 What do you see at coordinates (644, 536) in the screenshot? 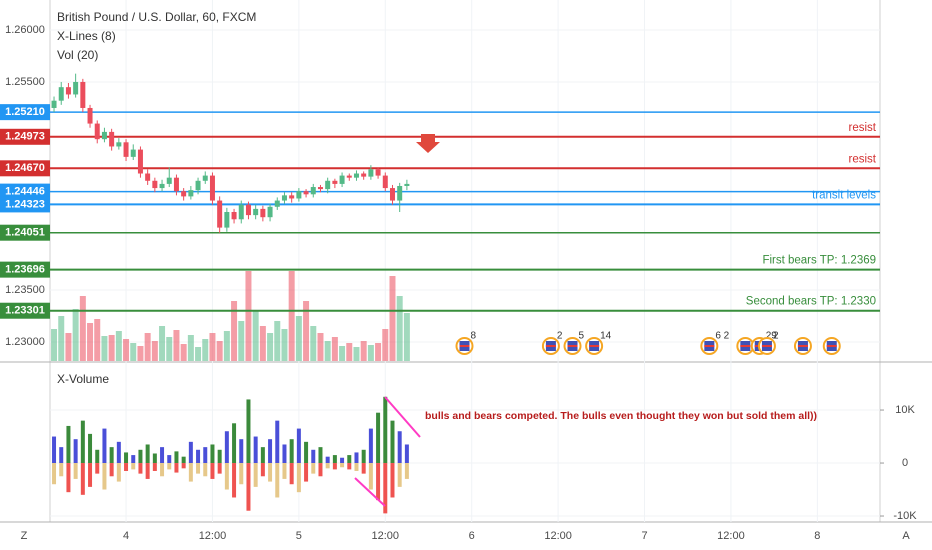
I see `x-tick-label: 7` at bounding box center [644, 536].